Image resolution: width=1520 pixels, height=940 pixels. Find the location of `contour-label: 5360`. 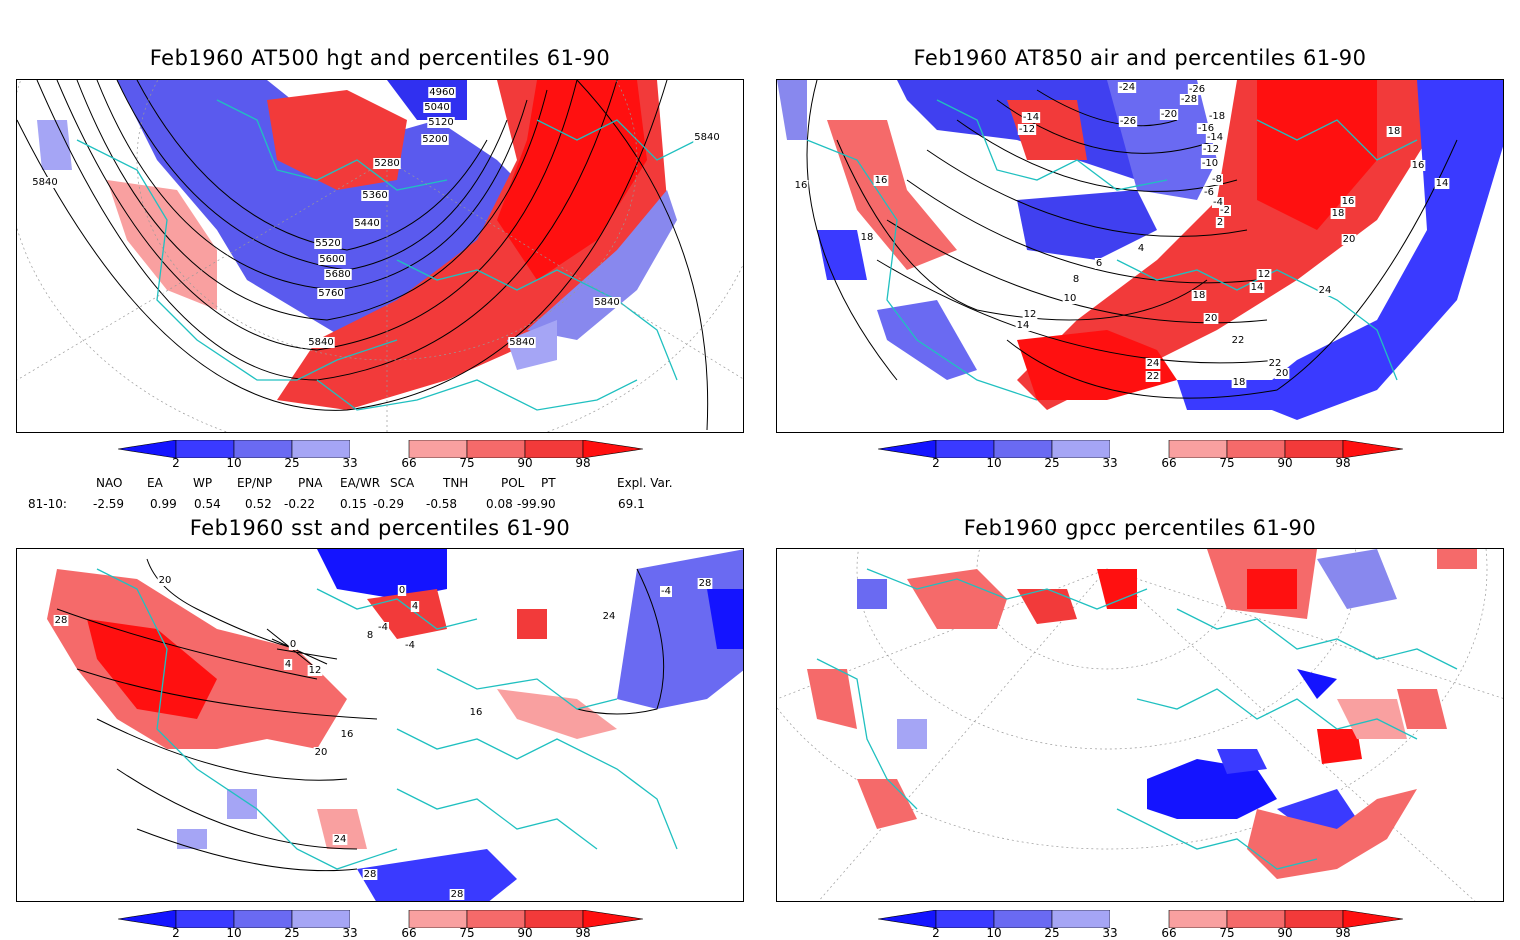

contour-label: 5360 is located at coordinates (374, 195).